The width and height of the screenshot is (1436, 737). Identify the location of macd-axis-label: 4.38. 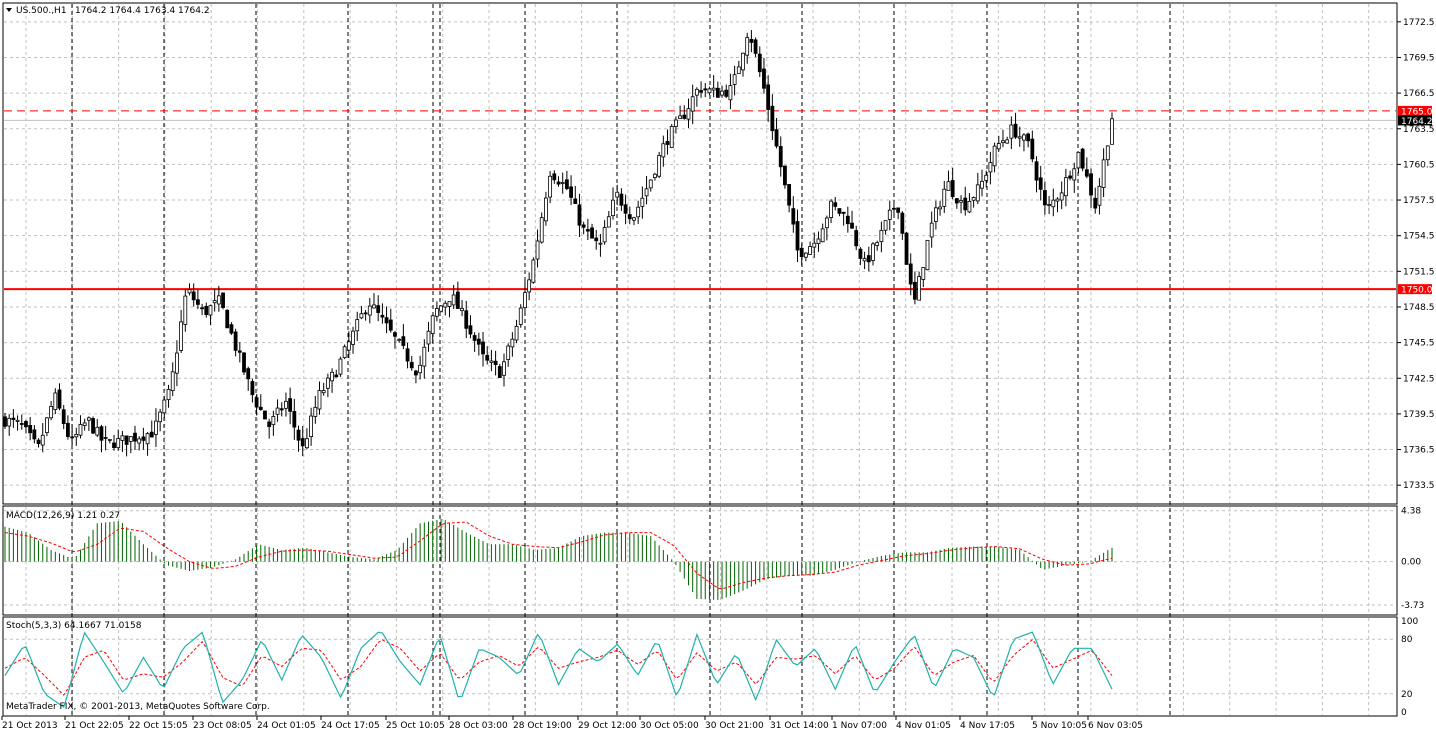
(1411, 512).